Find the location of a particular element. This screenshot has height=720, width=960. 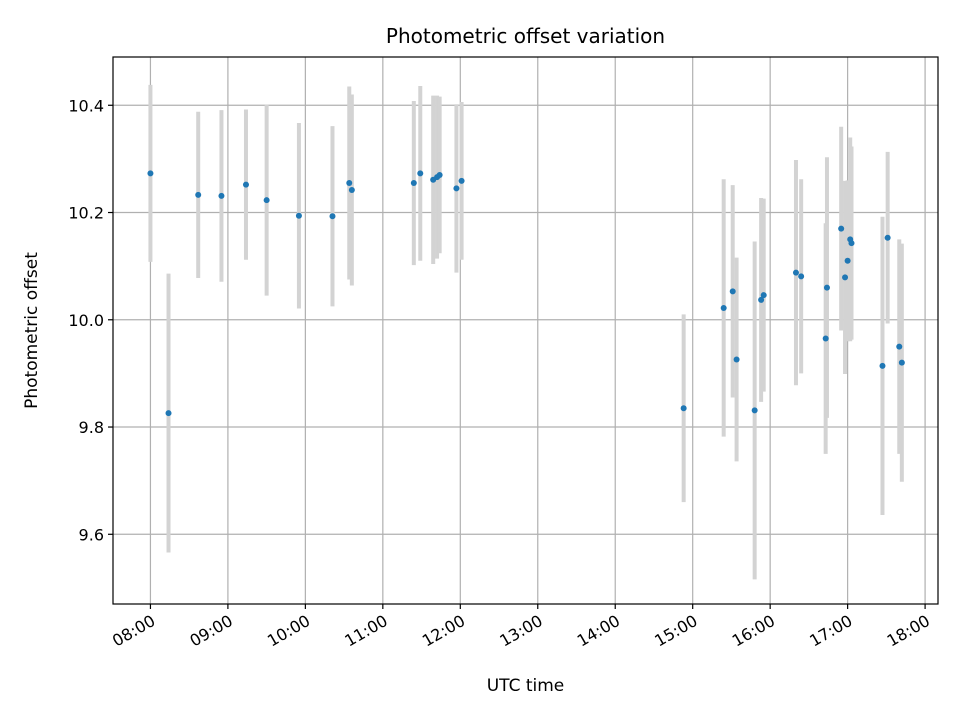

y-tick-label: 9.6 is located at coordinates (91, 534).